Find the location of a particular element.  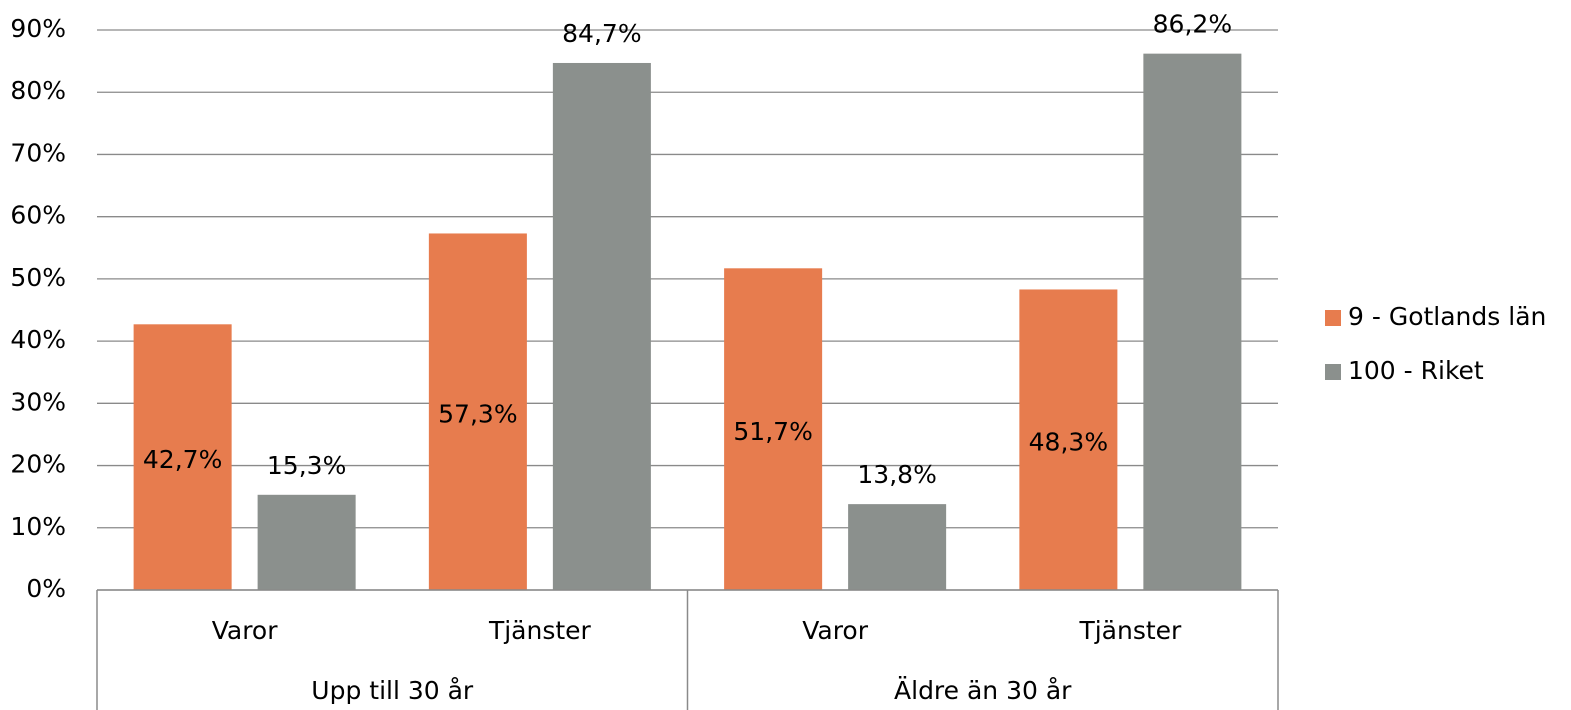

data-label: 48,3% is located at coordinates (1068, 442).